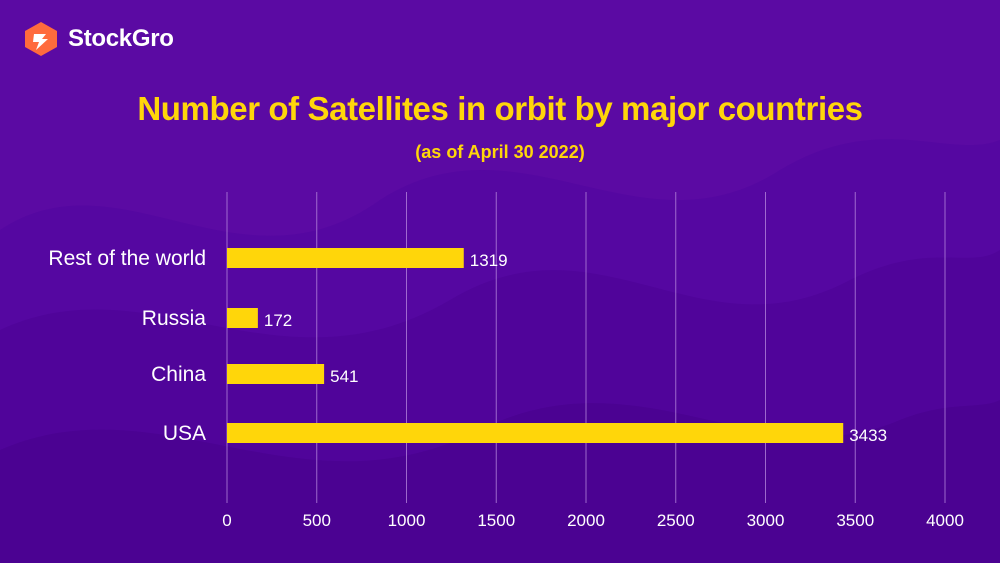 Image resolution: width=1000 pixels, height=563 pixels. I want to click on category-label-2: China, so click(178, 374).